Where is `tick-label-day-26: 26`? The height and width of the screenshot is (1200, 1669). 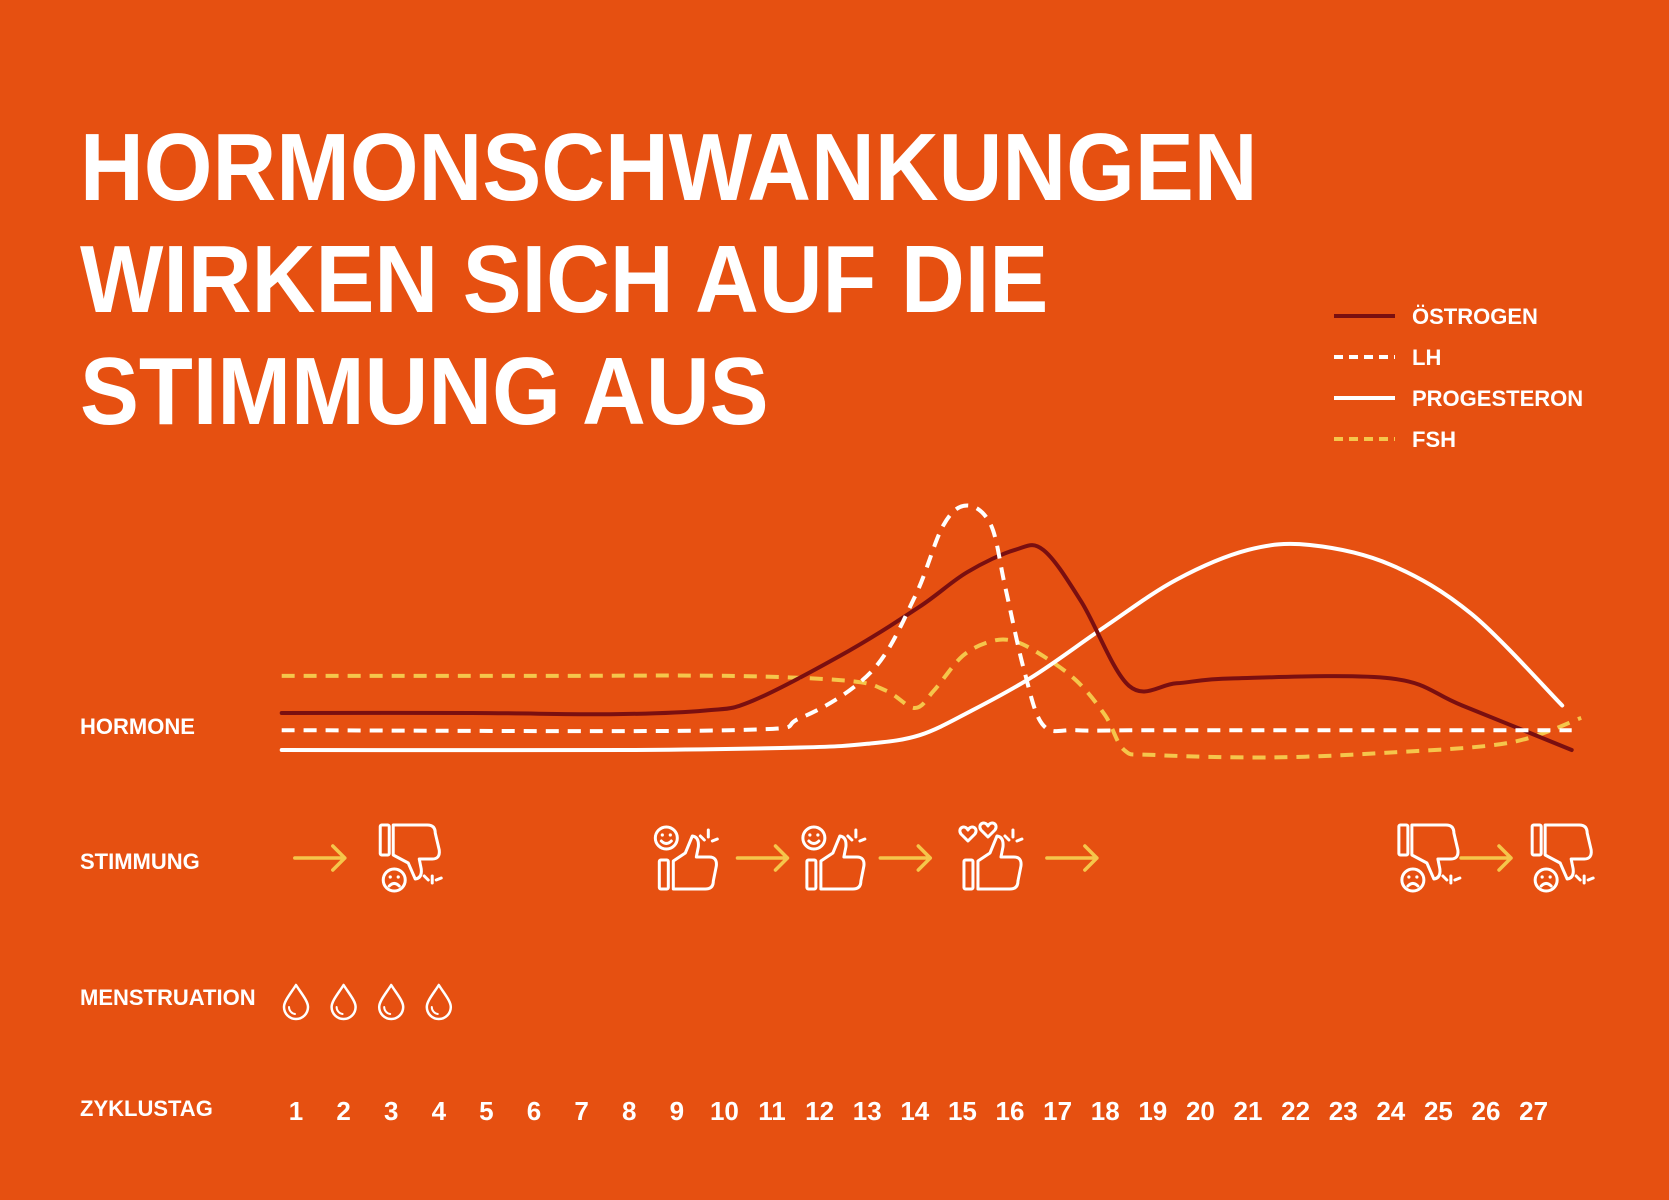 tick-label-day-26: 26 is located at coordinates (1486, 1111).